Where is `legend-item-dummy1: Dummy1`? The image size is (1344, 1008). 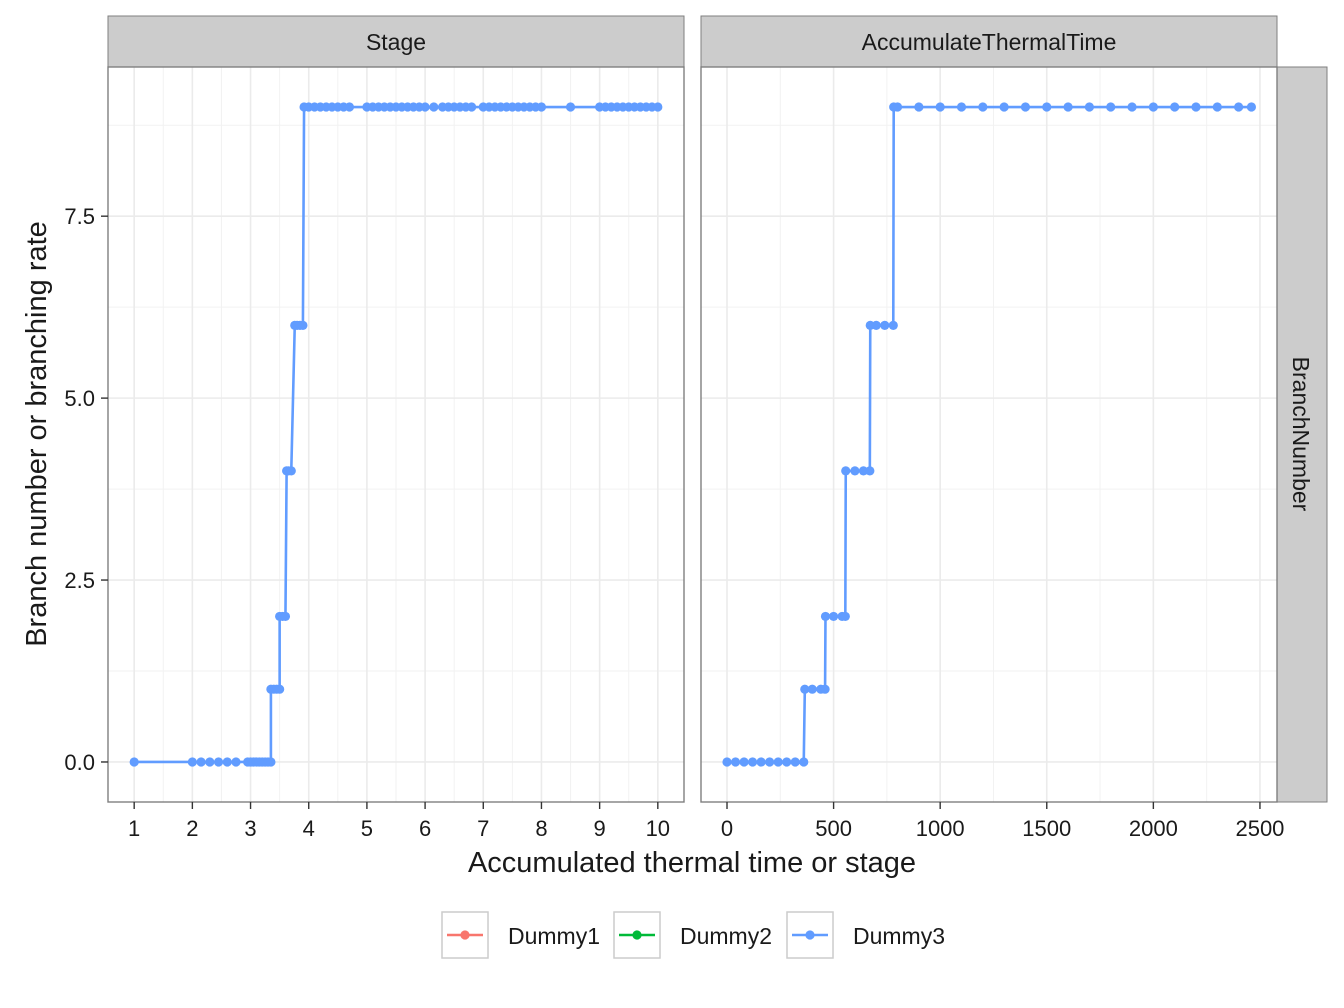
legend-item-dummy1: Dummy1 is located at coordinates (520, 935).